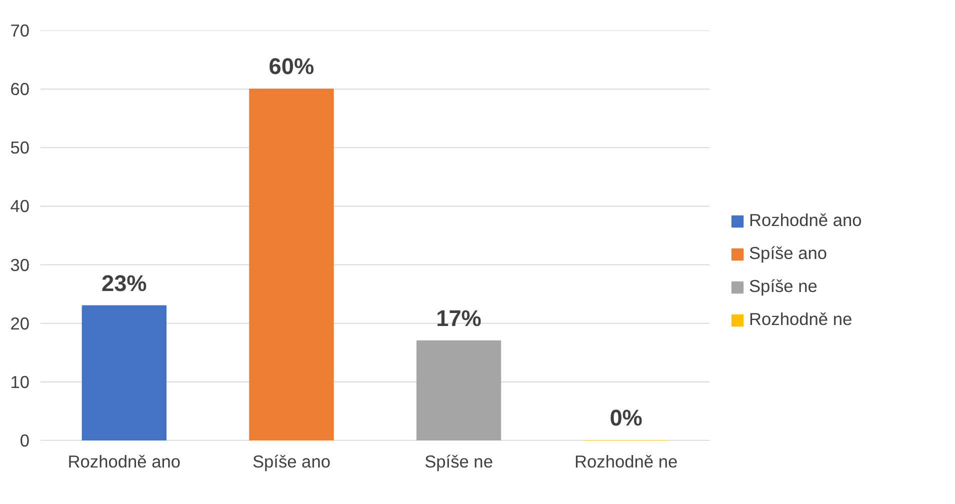 The height and width of the screenshot is (504, 955). Describe the element at coordinates (20, 264) in the screenshot. I see `y-tick-label: 30` at that location.